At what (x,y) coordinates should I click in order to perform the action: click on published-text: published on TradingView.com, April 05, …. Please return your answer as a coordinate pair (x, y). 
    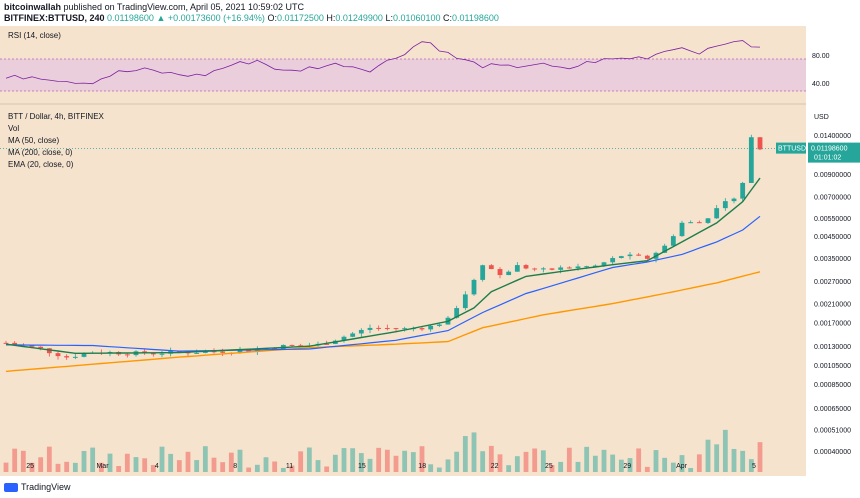
    Looking at the image, I should click on (184, 7).